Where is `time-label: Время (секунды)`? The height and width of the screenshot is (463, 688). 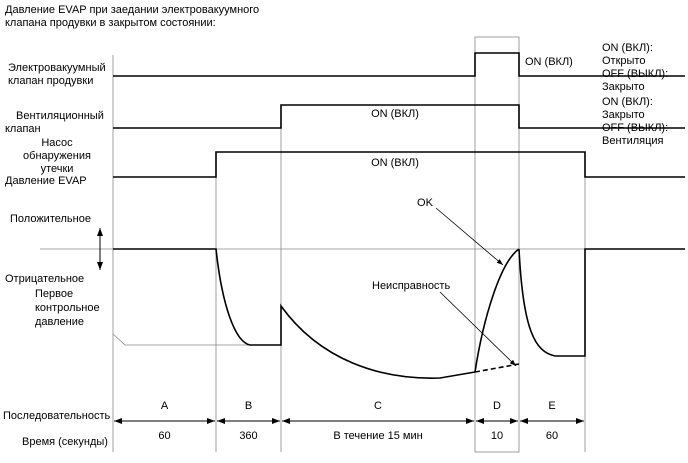 time-label: Время (секунды) is located at coordinates (65, 442).